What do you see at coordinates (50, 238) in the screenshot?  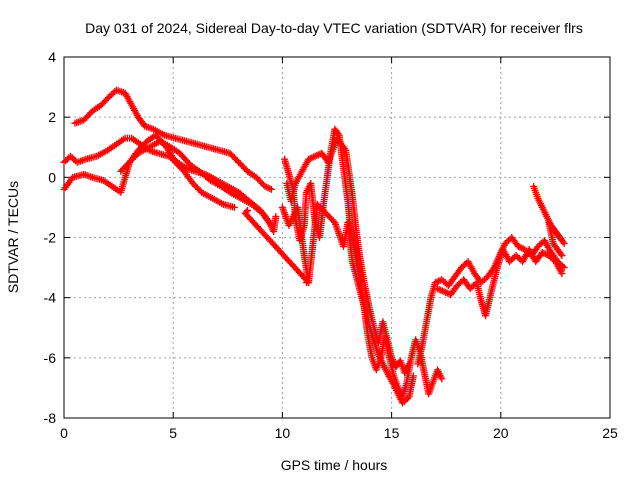 I see `y-tick-label: -2` at bounding box center [50, 238].